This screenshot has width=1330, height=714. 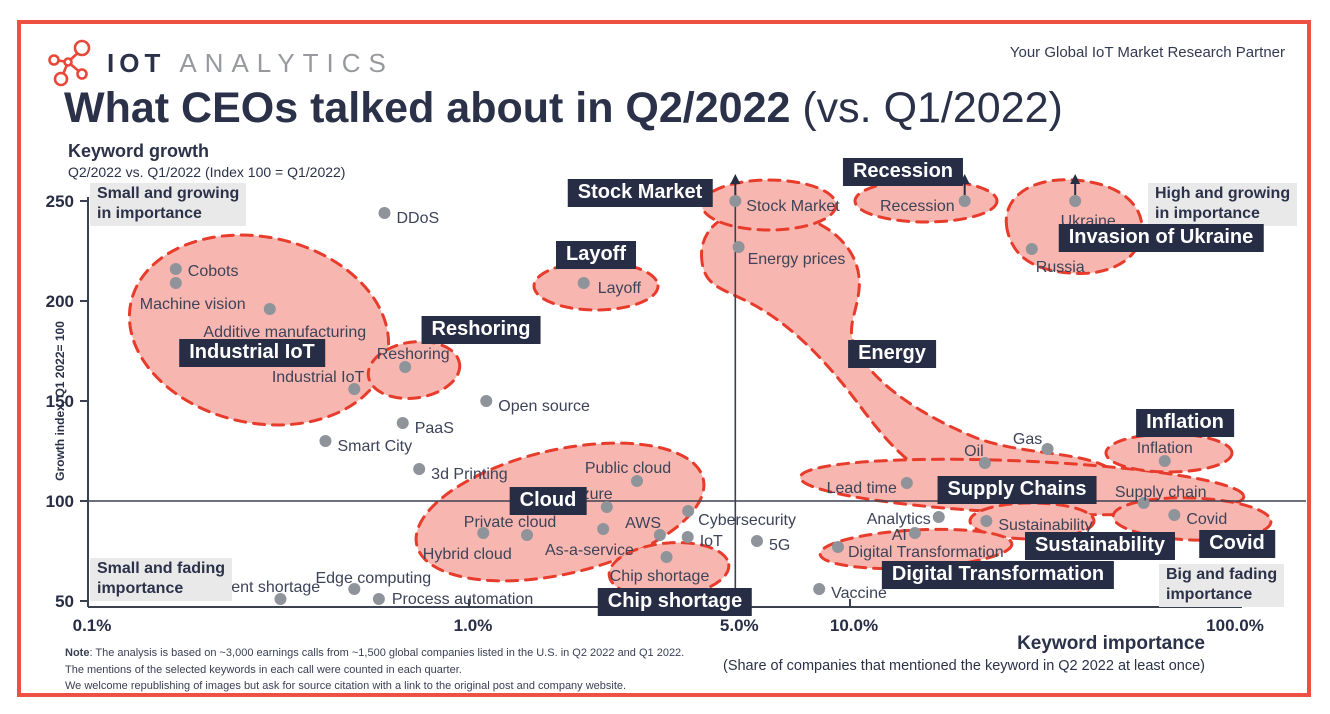 What do you see at coordinates (1027, 439) in the screenshot?
I see `point-label-gas: Gas` at bounding box center [1027, 439].